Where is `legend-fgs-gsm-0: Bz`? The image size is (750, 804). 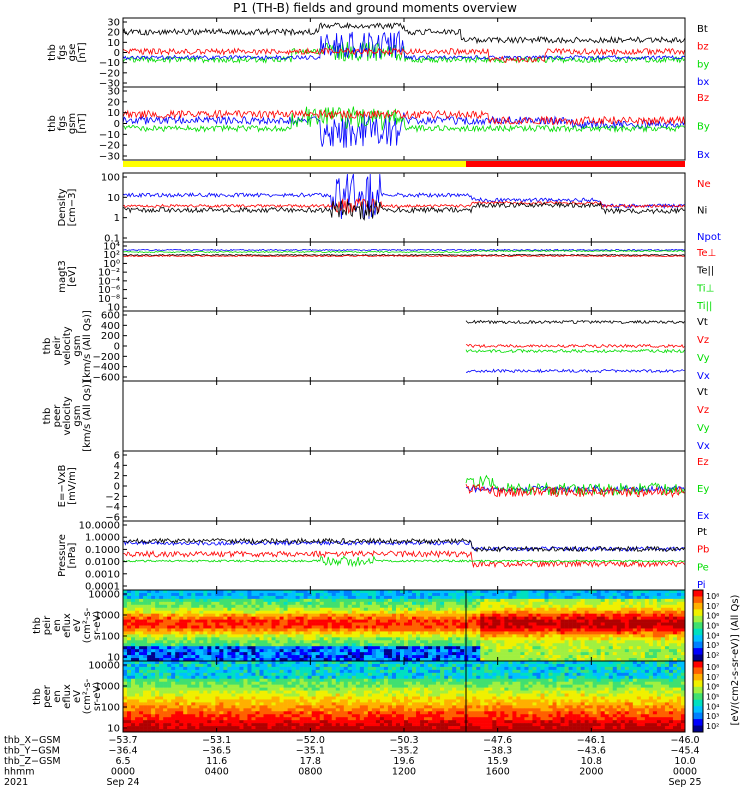 legend-fgs-gsm-0: Bz is located at coordinates (703, 98).